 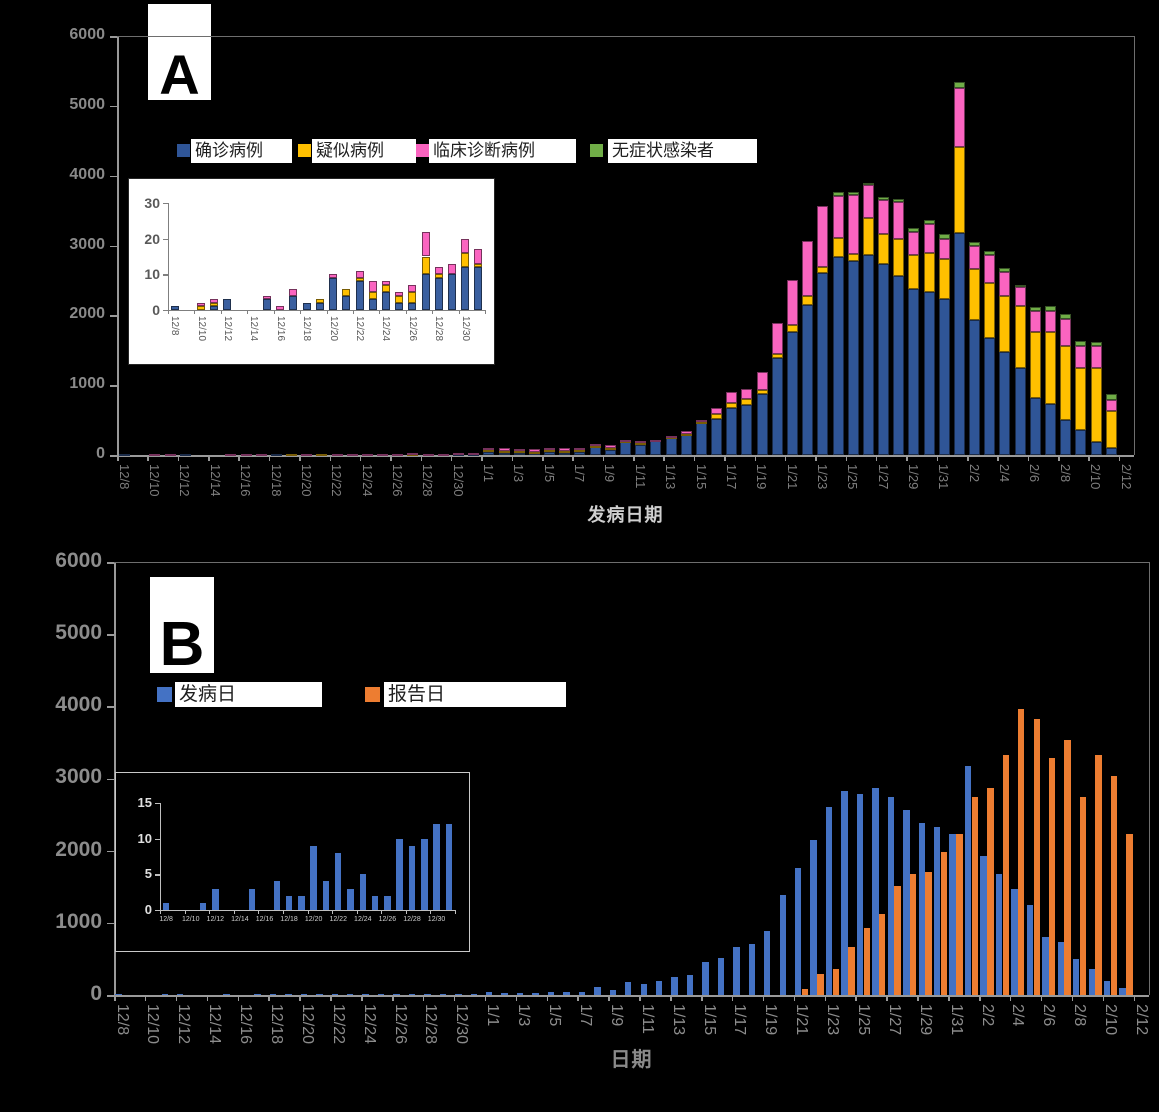 What do you see at coordinates (736, 970) in the screenshot?
I see `B-bar-1/17-发病日` at bounding box center [736, 970].